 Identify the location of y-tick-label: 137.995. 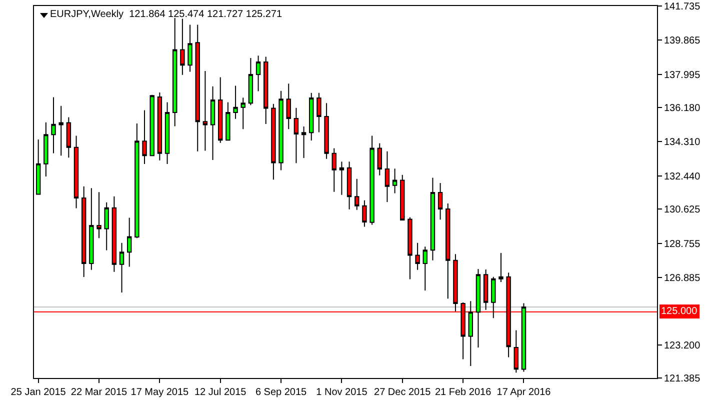
(682, 75).